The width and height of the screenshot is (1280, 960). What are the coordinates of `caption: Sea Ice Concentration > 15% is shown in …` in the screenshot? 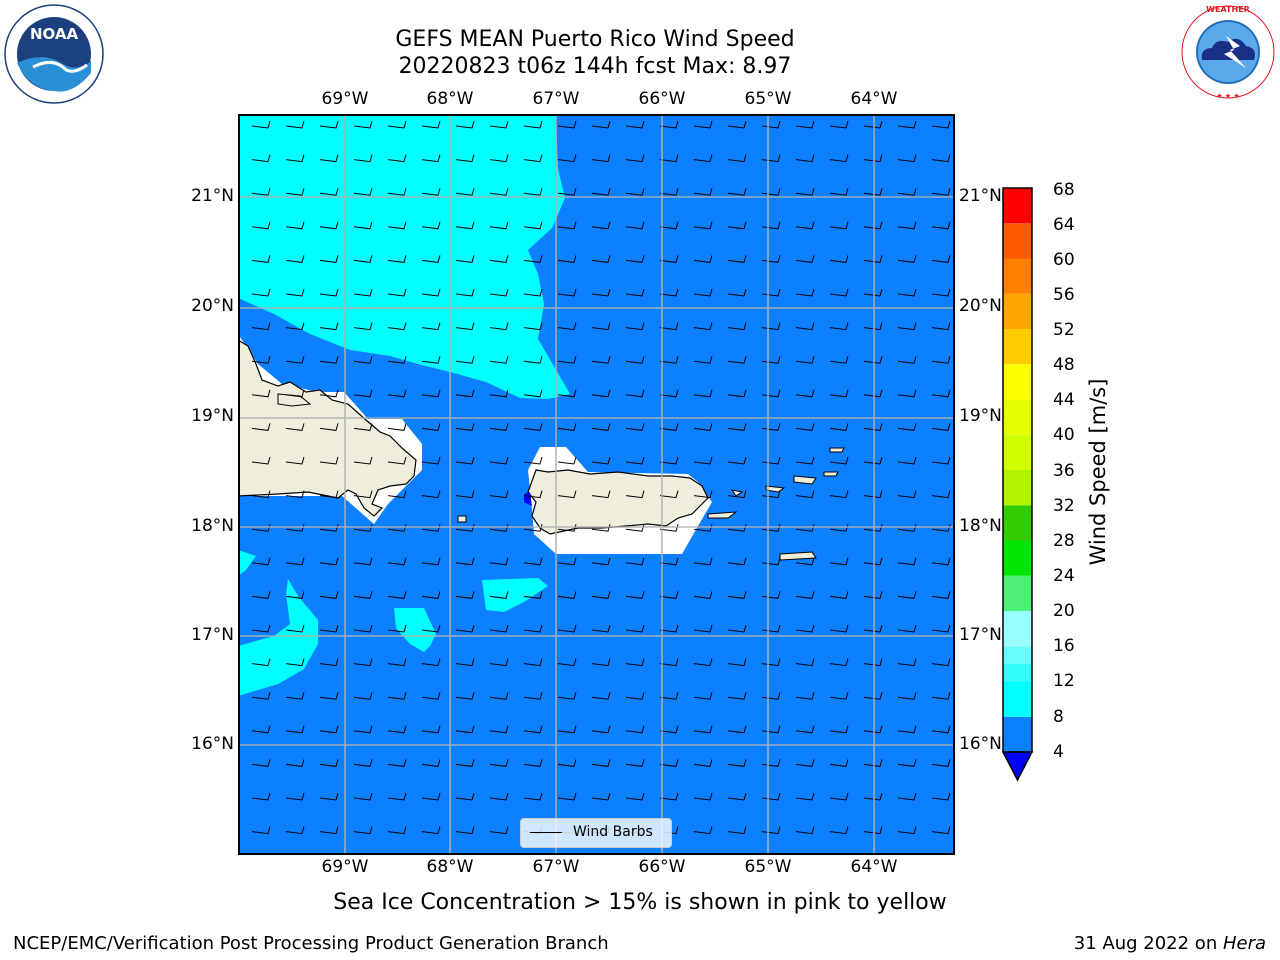 It's located at (640, 902).